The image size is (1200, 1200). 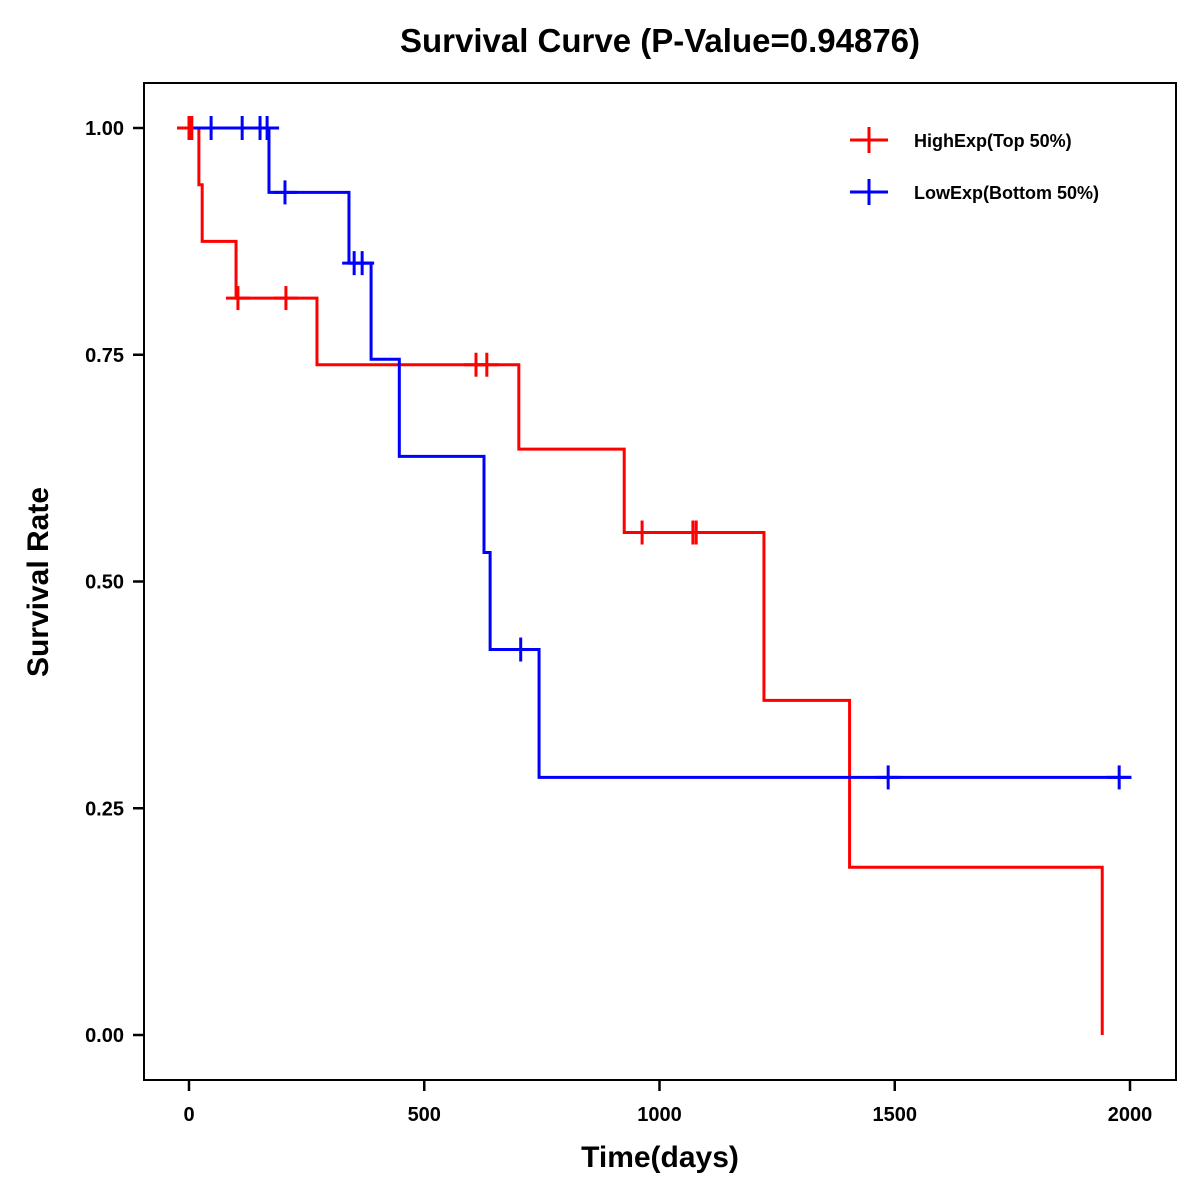 What do you see at coordinates (1006, 193) in the screenshot?
I see `legend-label: LowExp(Bottom 50%)` at bounding box center [1006, 193].